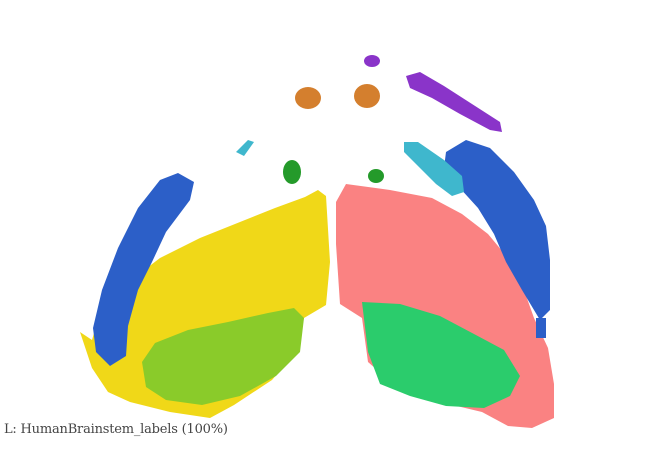 The width and height of the screenshot is (652, 456). What do you see at coordinates (441, 355) in the screenshot?
I see `right-green-region` at bounding box center [441, 355].